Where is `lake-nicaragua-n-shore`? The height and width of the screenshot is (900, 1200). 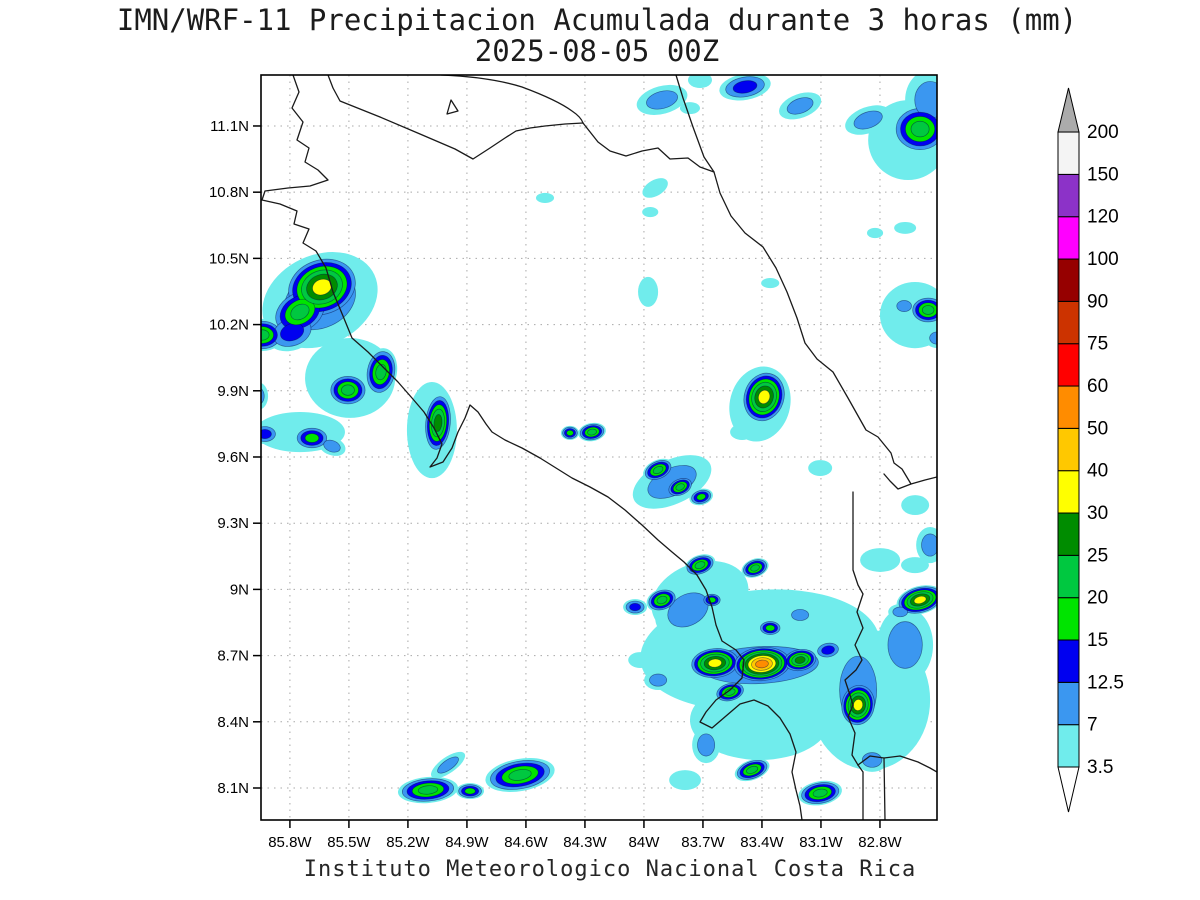 lake-nicaragua-n-shore is located at coordinates (512, 99).